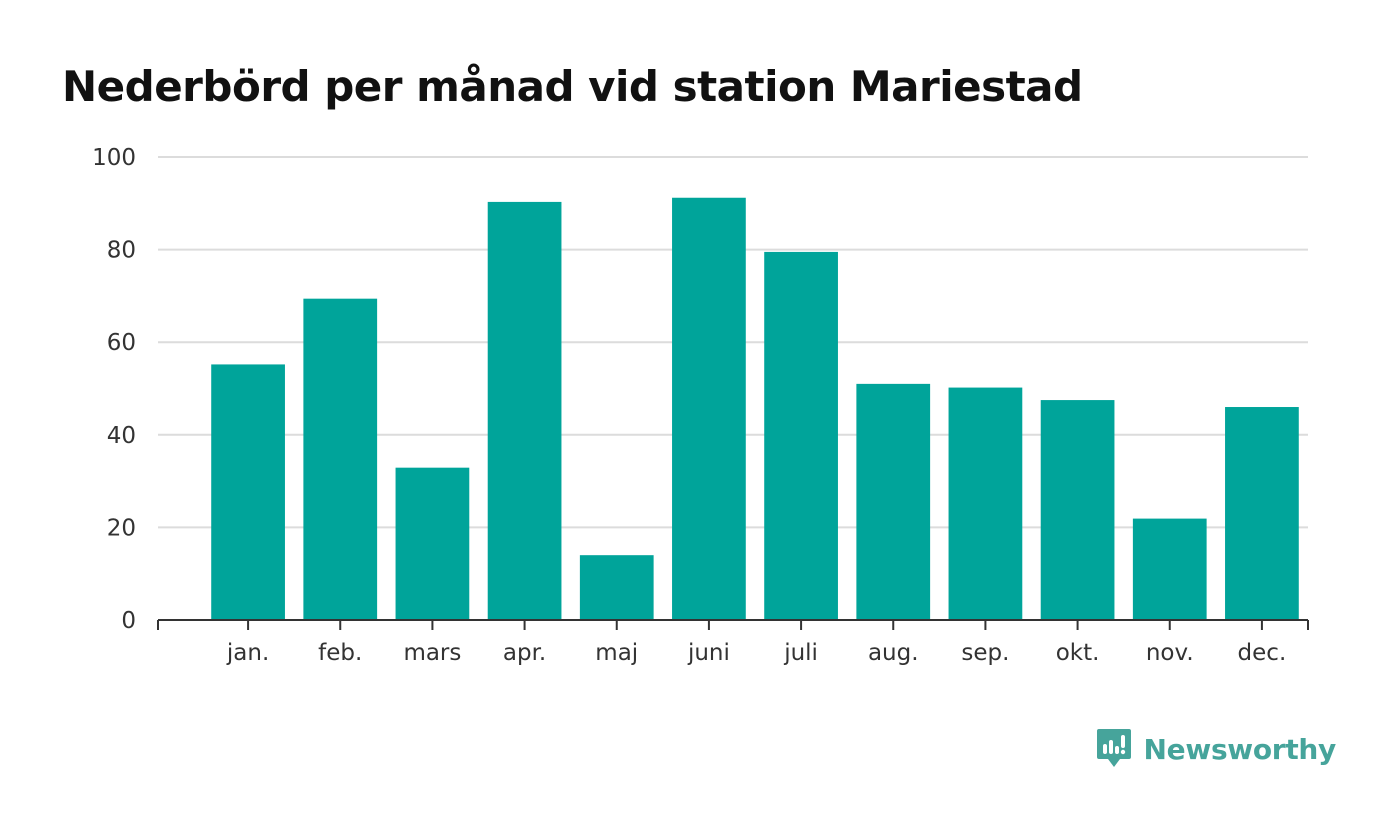 Image resolution: width=1400 pixels, height=831 pixels. Describe the element at coordinates (1077, 510) in the screenshot. I see `bar-okt` at that location.